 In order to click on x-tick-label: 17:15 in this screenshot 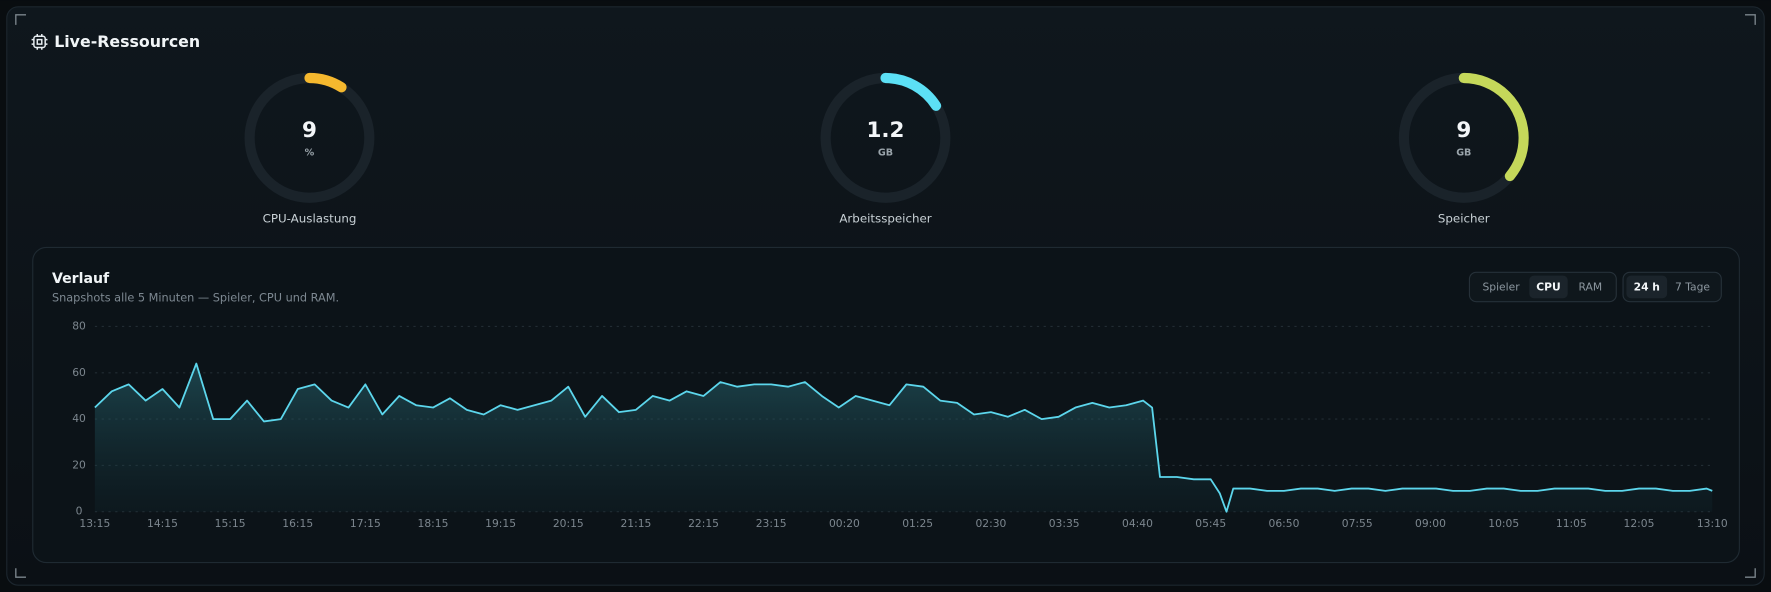, I will do `click(365, 523)`.